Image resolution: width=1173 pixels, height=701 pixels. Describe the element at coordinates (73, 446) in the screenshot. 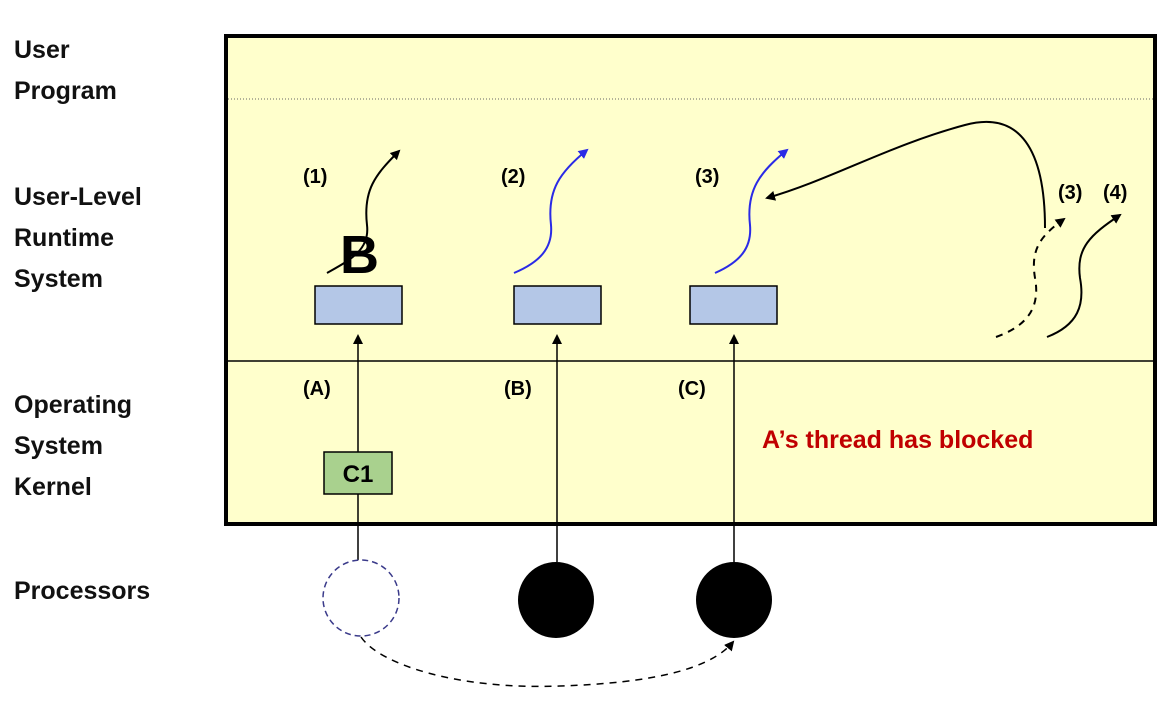

I see `label-os-kernel: Operating System Kernel` at that location.